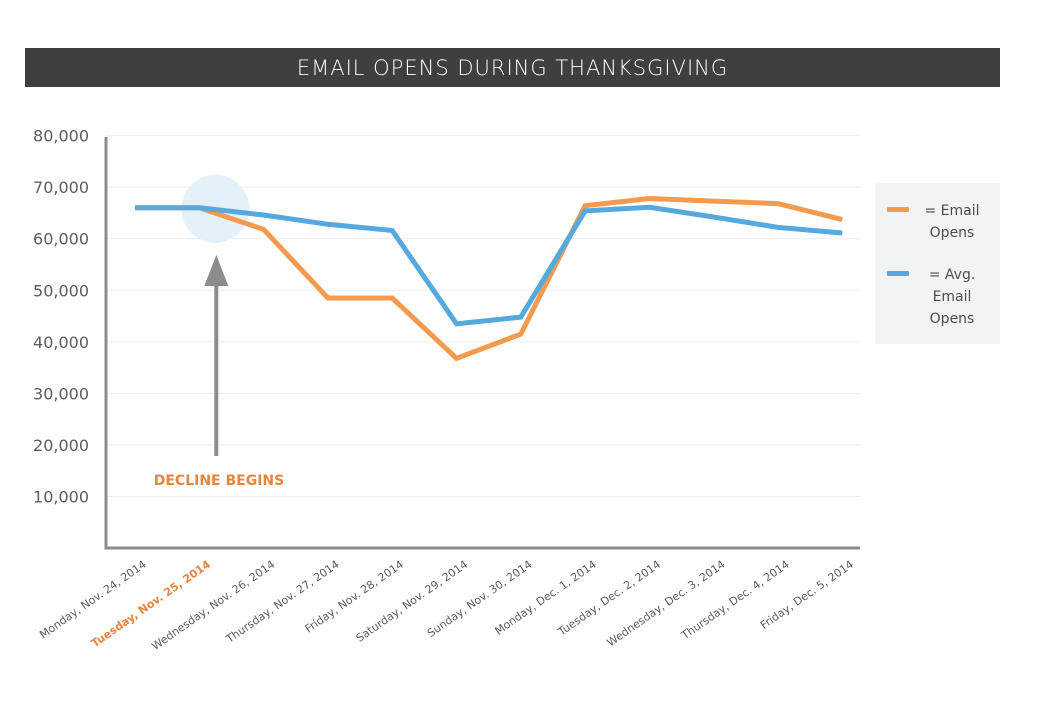  Describe the element at coordinates (61, 290) in the screenshot. I see `y-tick-label: 50,000` at that location.